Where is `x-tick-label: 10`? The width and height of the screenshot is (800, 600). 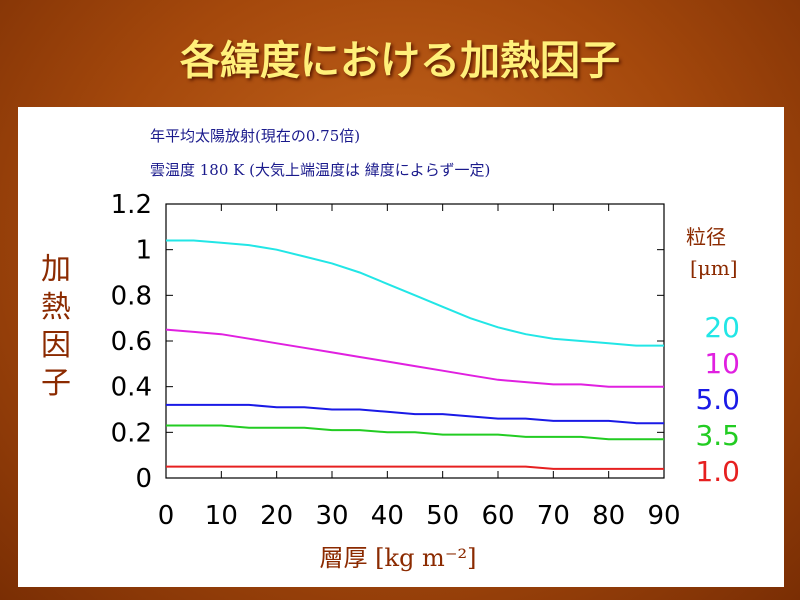 x-tick-label: 10 is located at coordinates (221, 516).